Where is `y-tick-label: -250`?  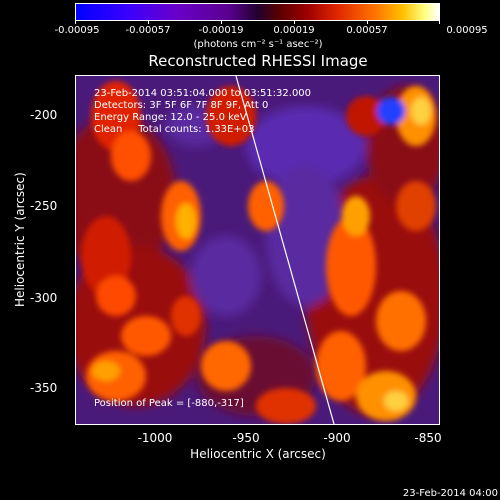
y-tick-label: -250 is located at coordinates (44, 206).